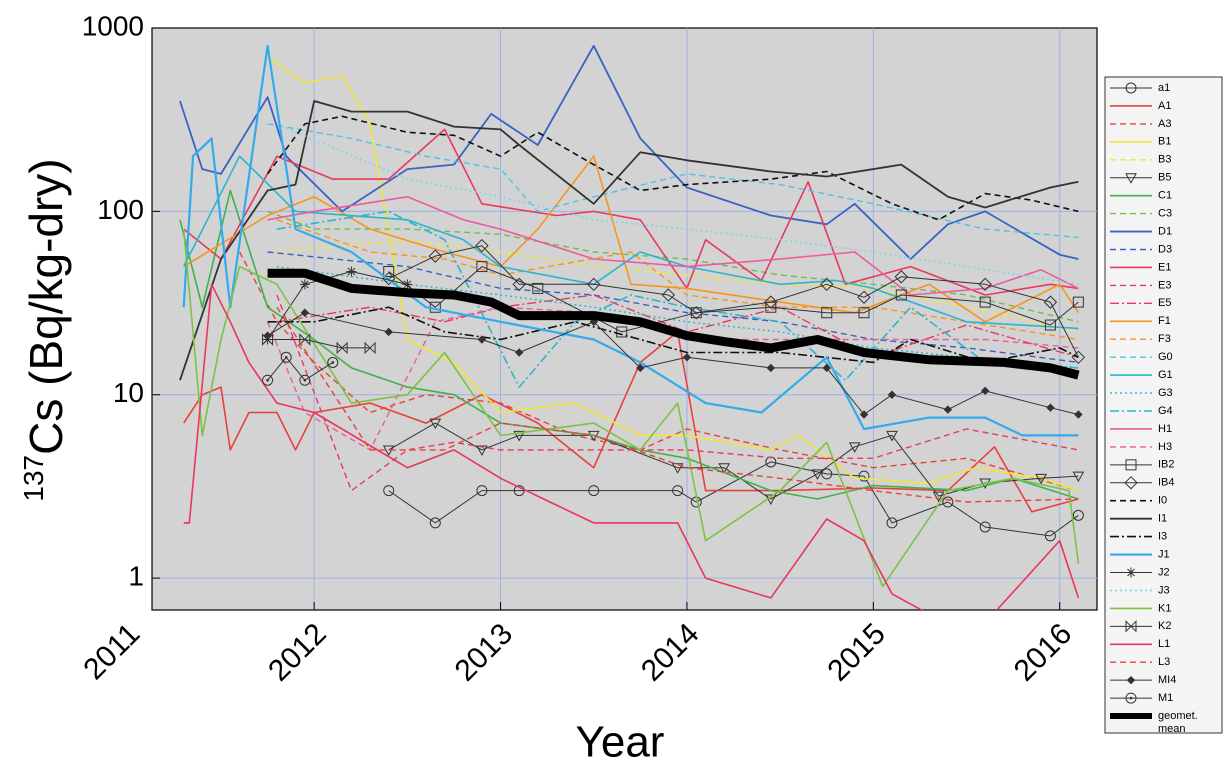 The height and width of the screenshot is (769, 1228). What do you see at coordinates (1166, 483) in the screenshot?
I see `legend-label: IB4` at bounding box center [1166, 483].